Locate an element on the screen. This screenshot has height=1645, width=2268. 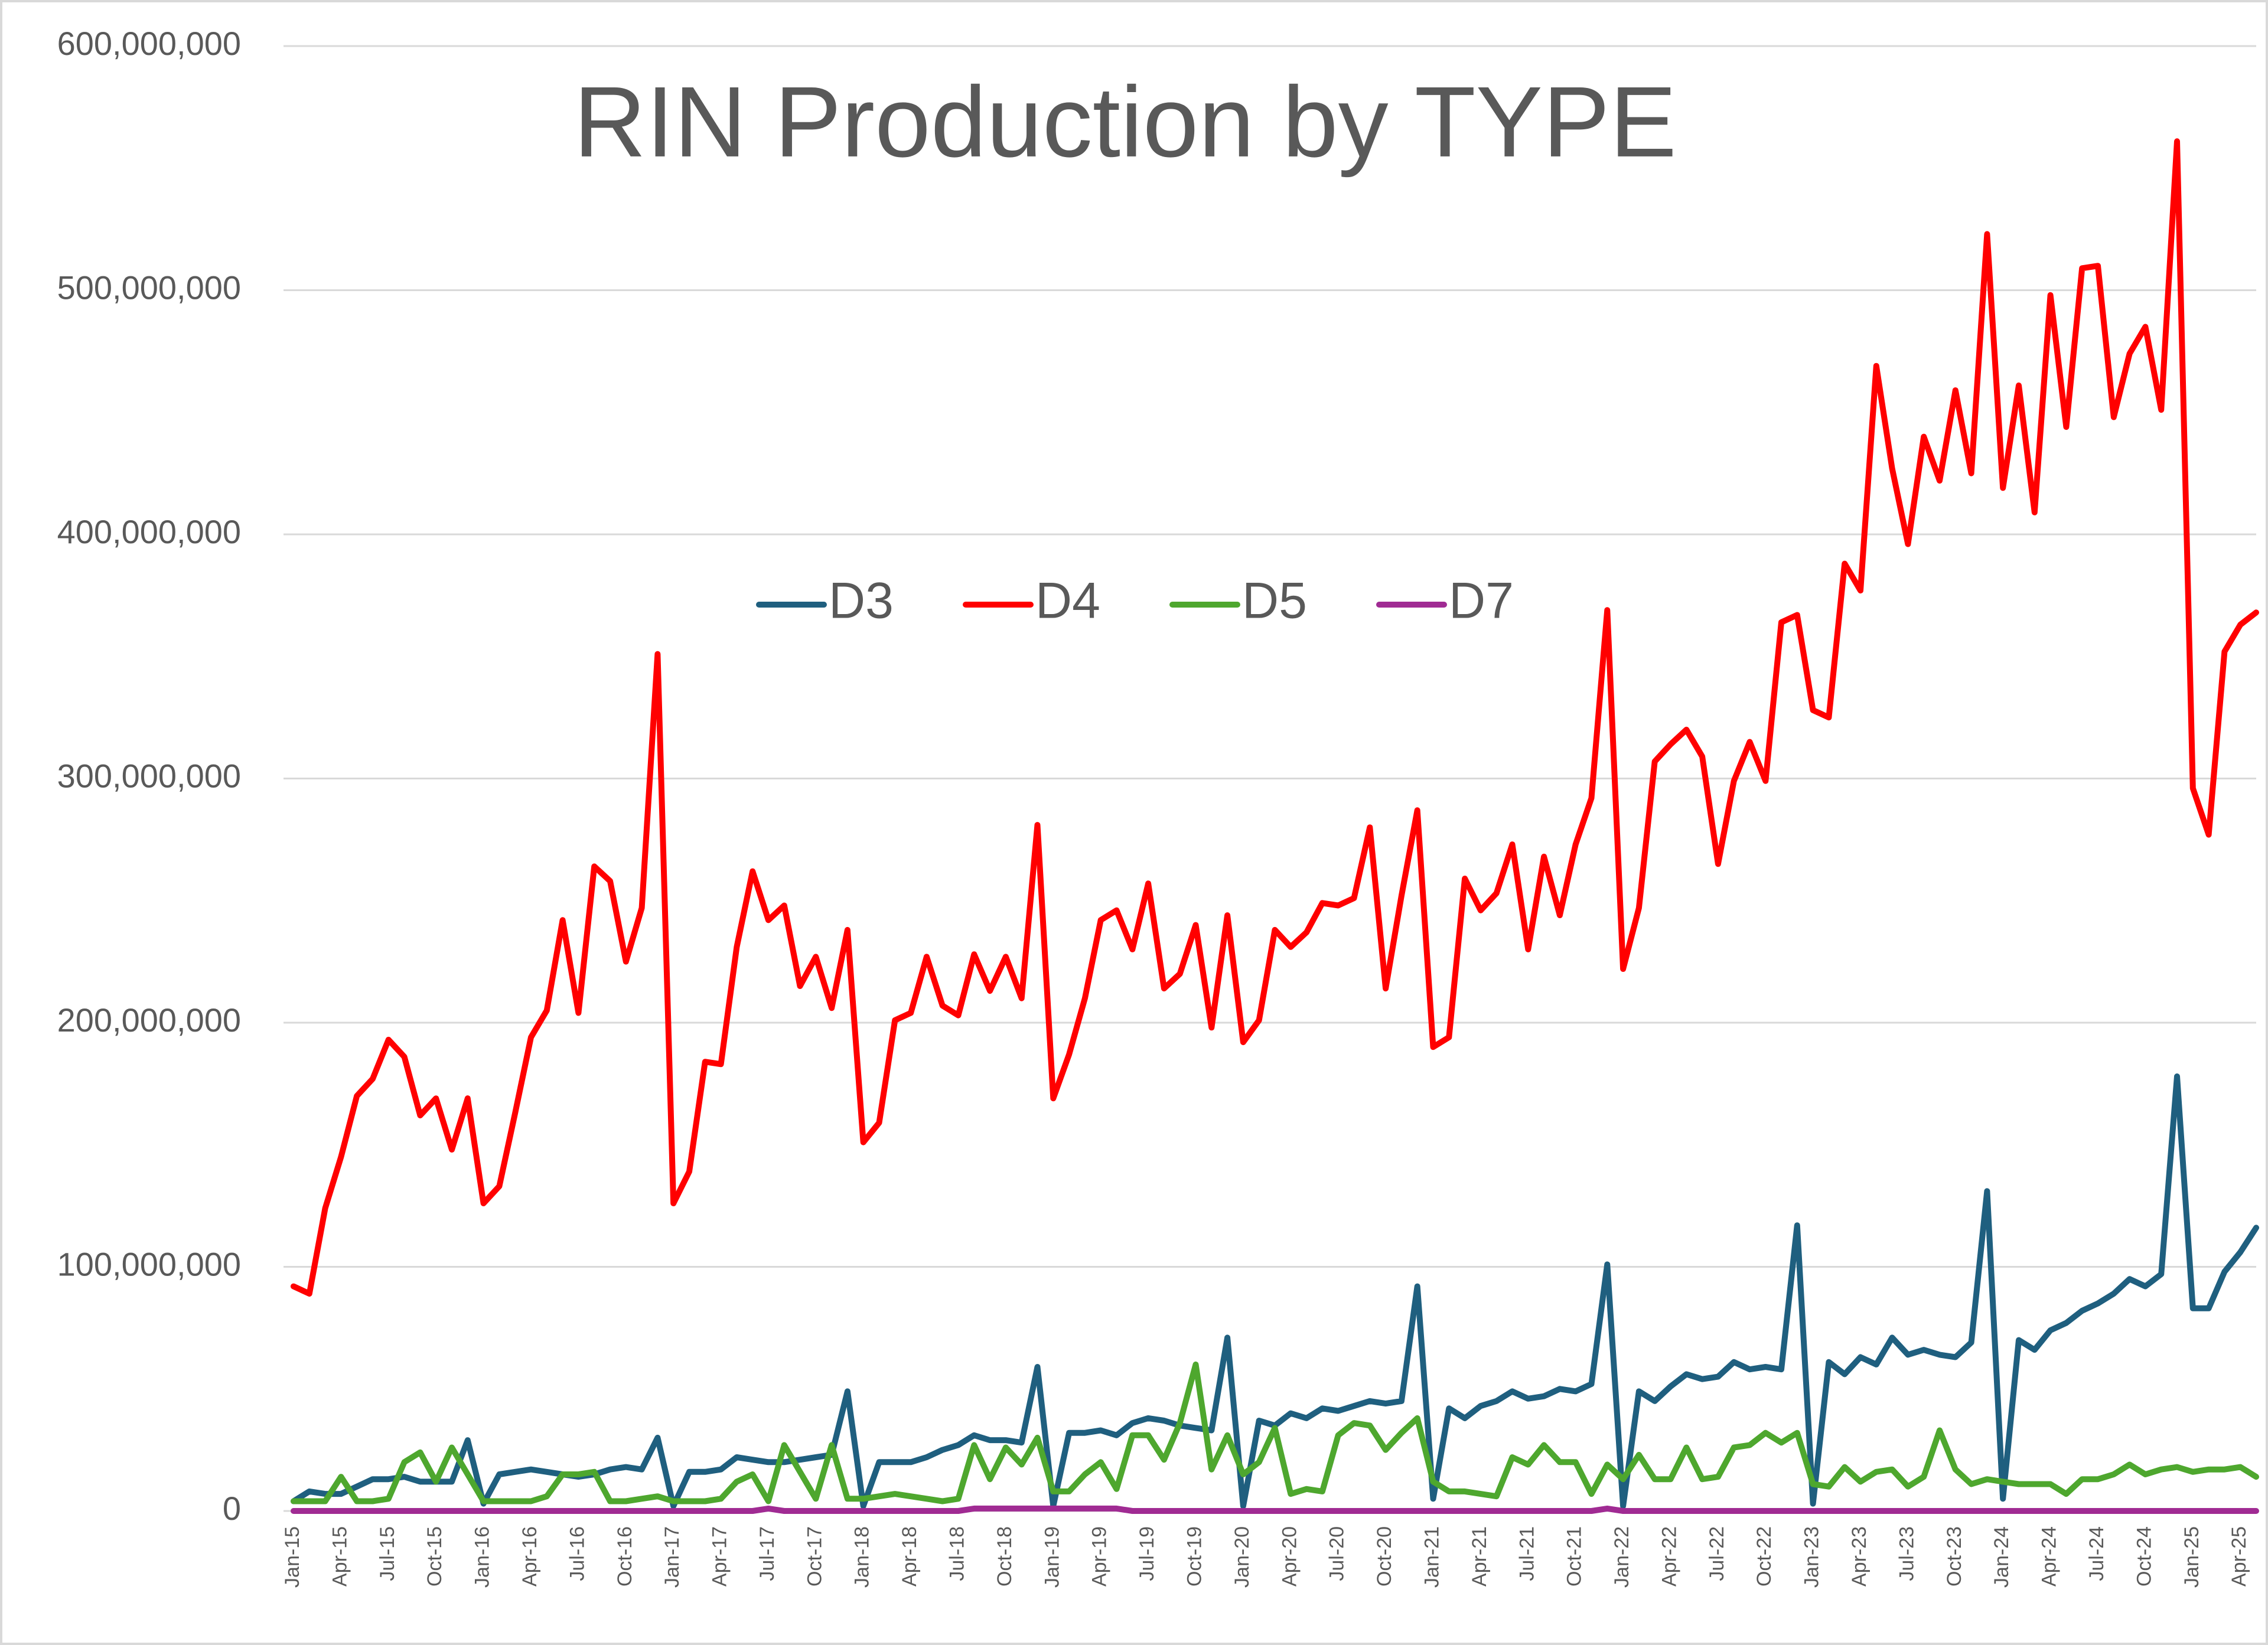
y-tick-label: 400,000,000 is located at coordinates (149, 531).